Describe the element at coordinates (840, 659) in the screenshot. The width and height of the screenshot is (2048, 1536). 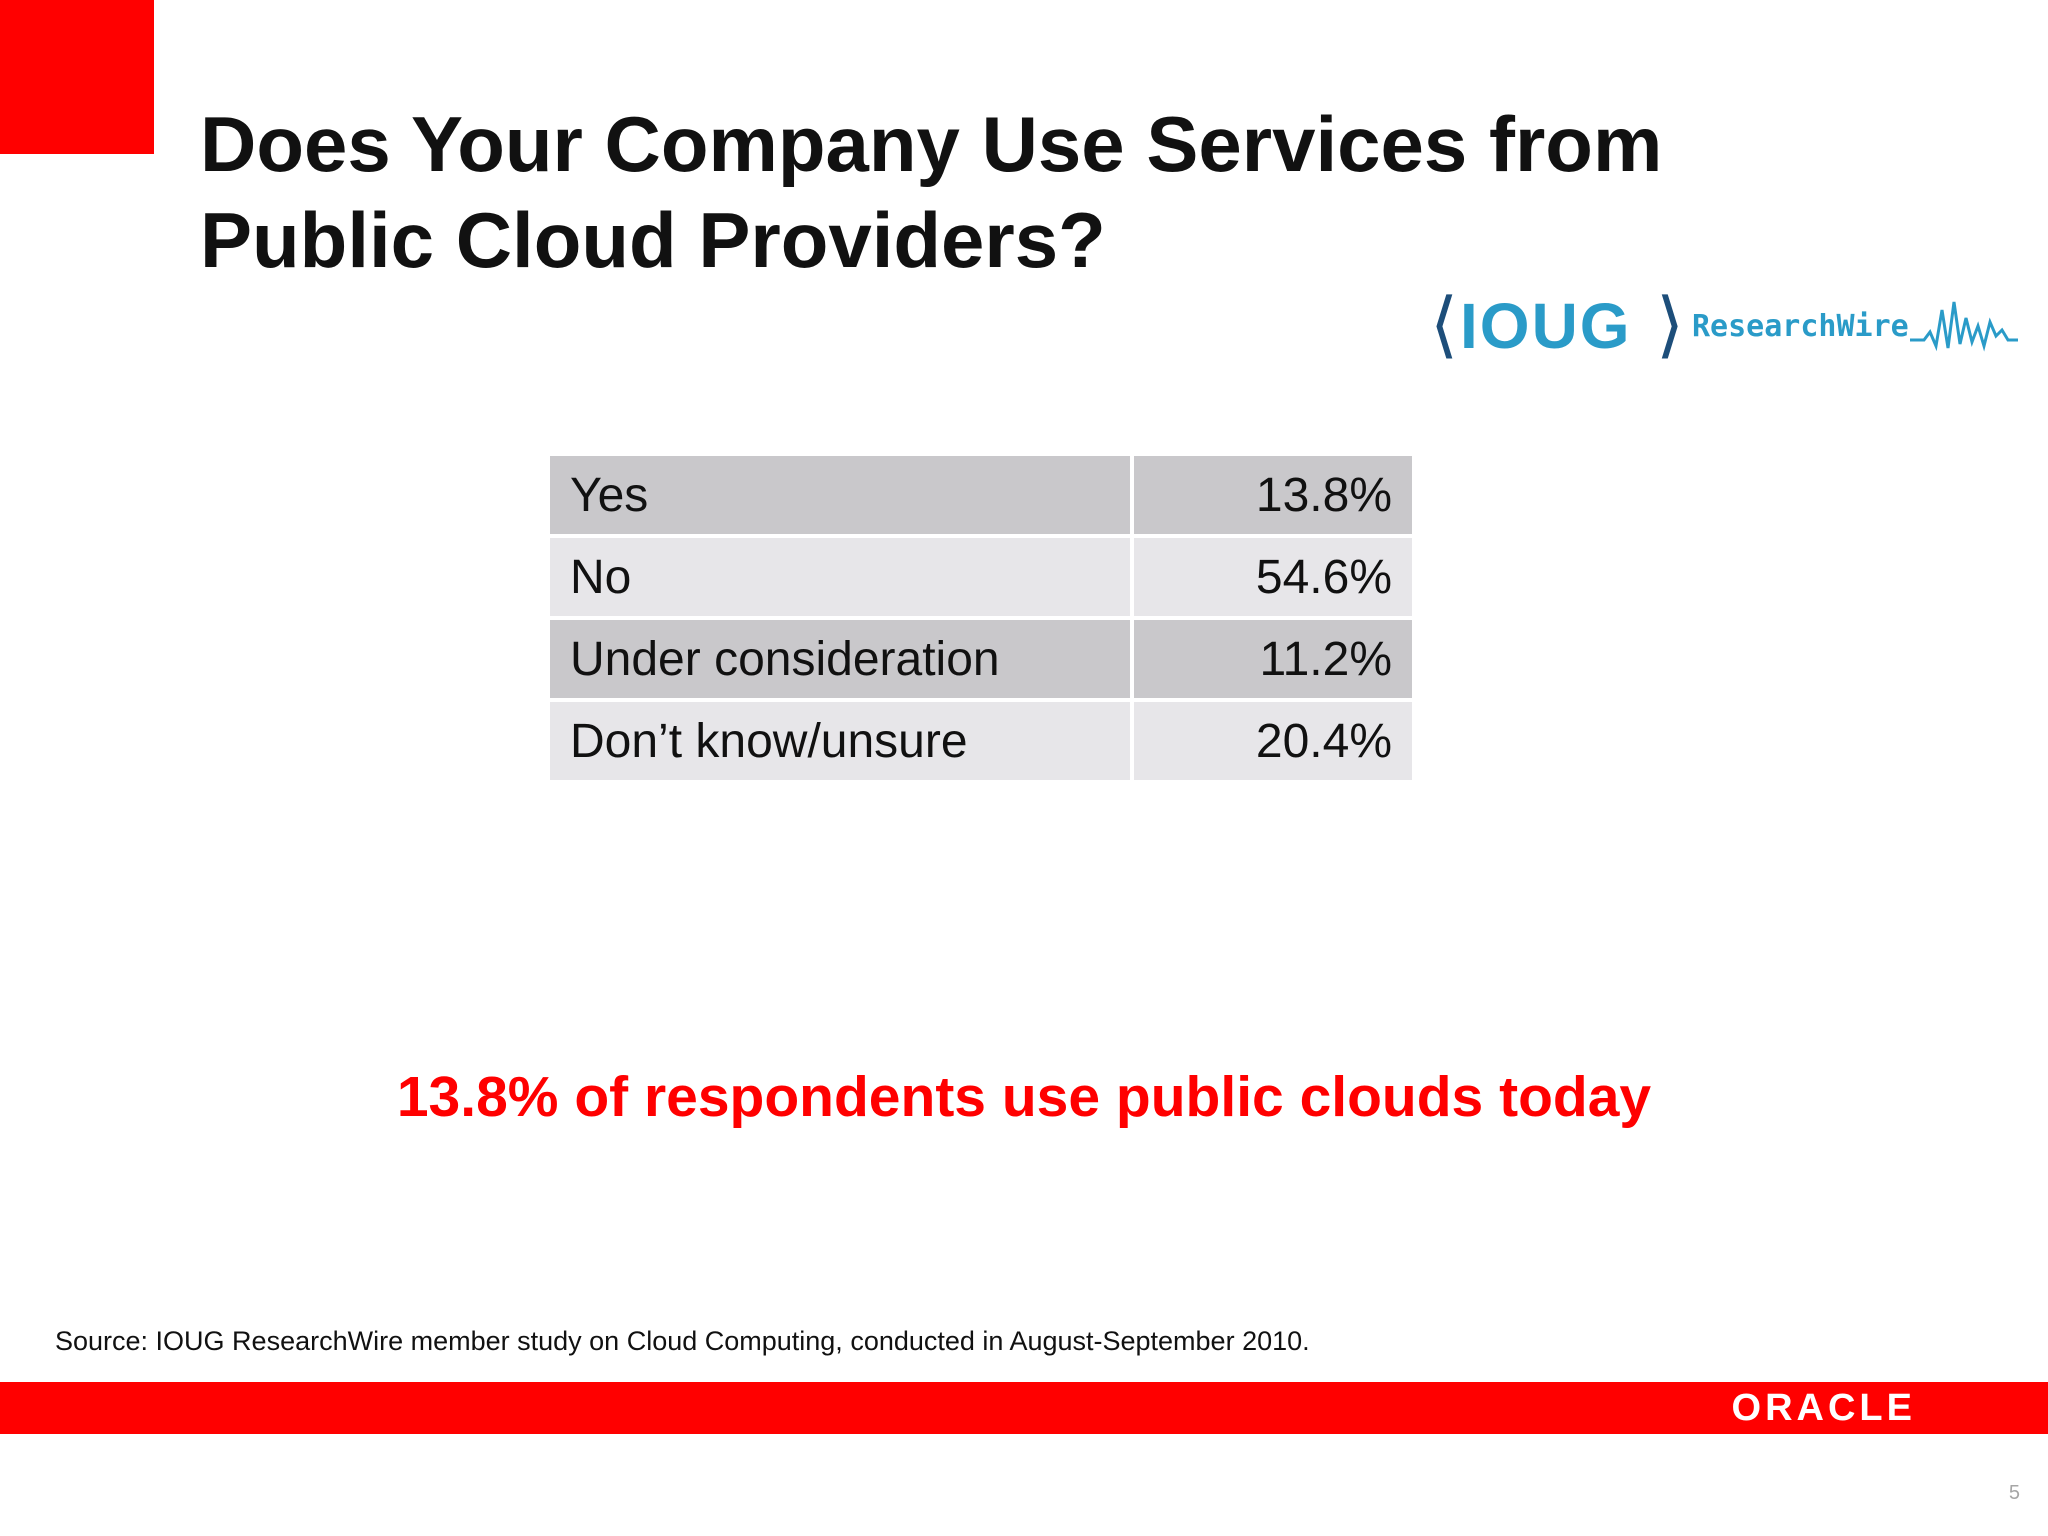
I see `row-label: Under consideration` at that location.